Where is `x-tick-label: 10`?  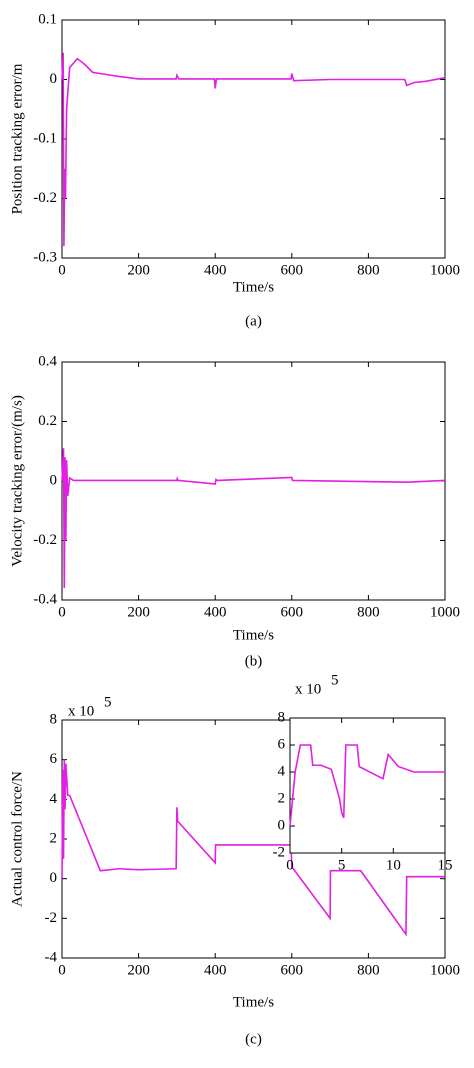 x-tick-label: 10 is located at coordinates (393, 865).